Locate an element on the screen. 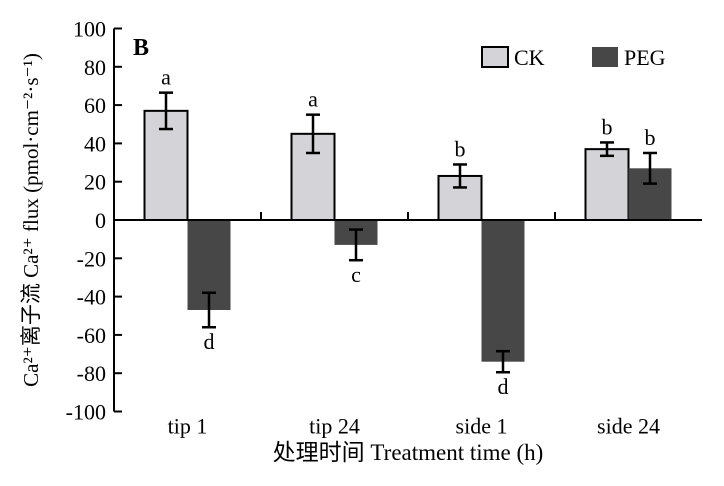 The image size is (724, 486). y-tick-label: 60 is located at coordinates (95, 105).